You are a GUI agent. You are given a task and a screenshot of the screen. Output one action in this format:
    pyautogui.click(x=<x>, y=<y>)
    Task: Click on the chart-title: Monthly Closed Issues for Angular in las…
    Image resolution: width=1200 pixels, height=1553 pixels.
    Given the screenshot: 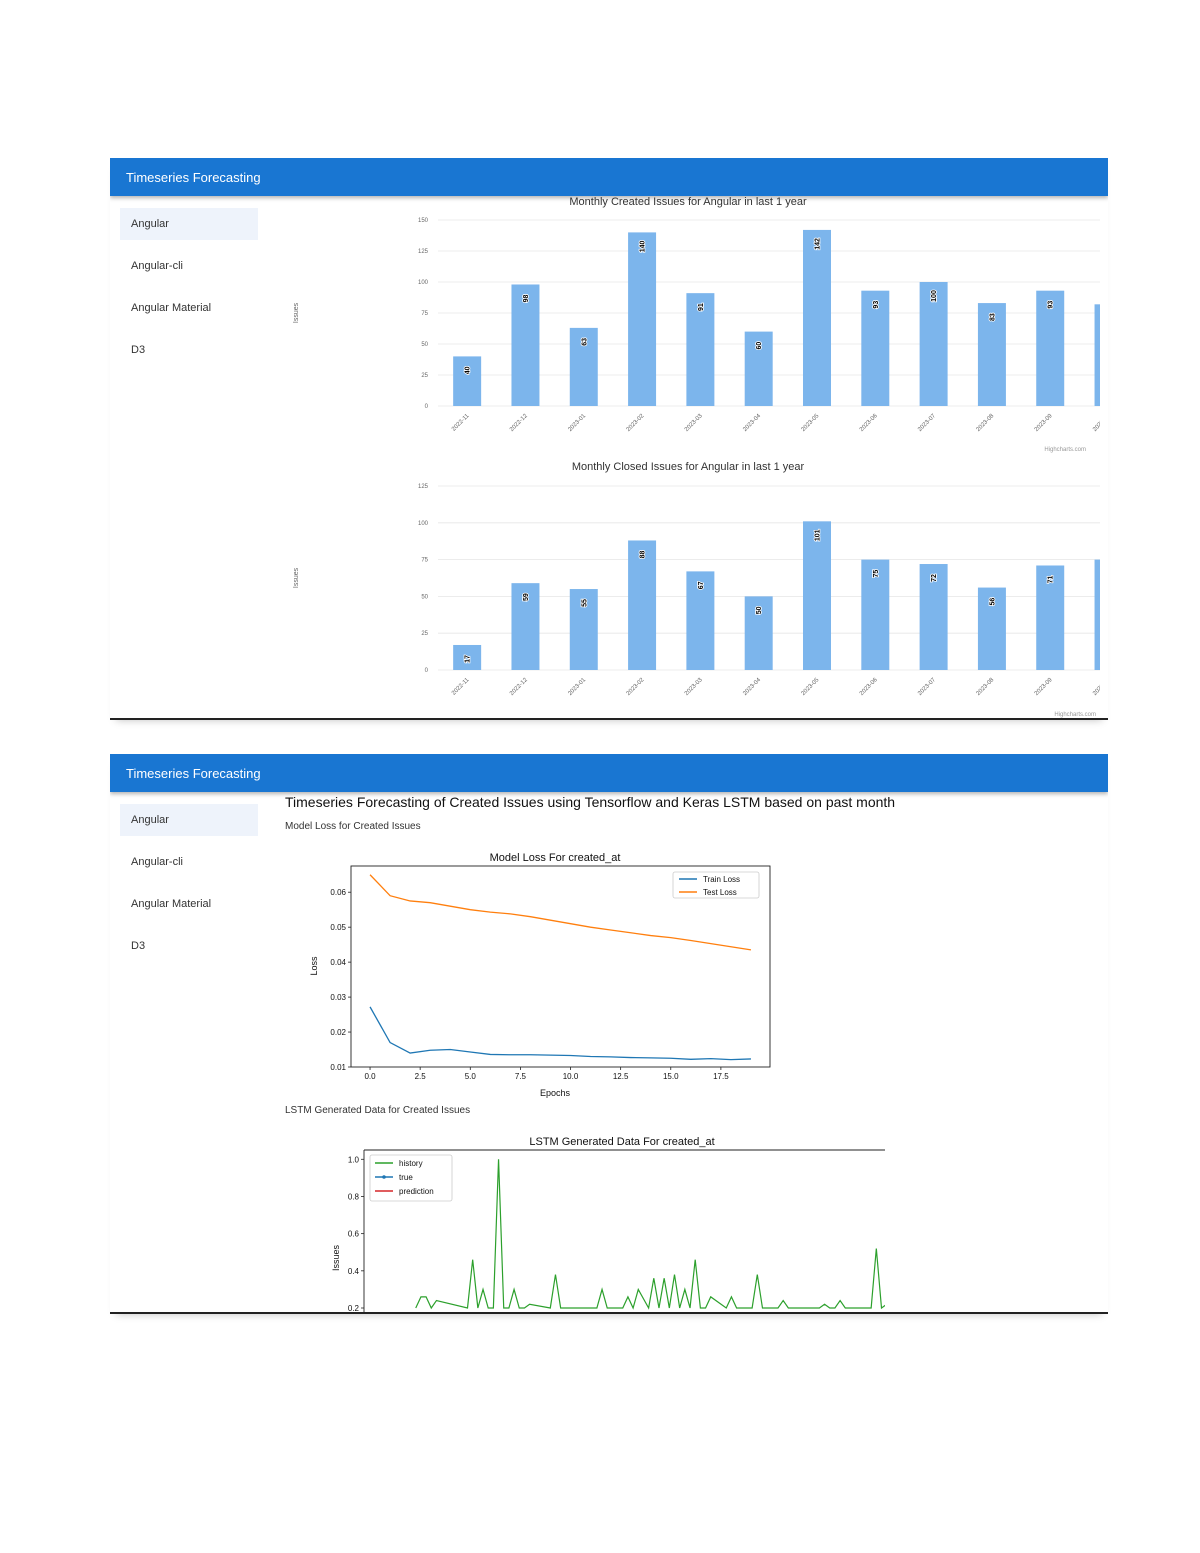 What is the action you would take?
    pyautogui.click(x=688, y=467)
    